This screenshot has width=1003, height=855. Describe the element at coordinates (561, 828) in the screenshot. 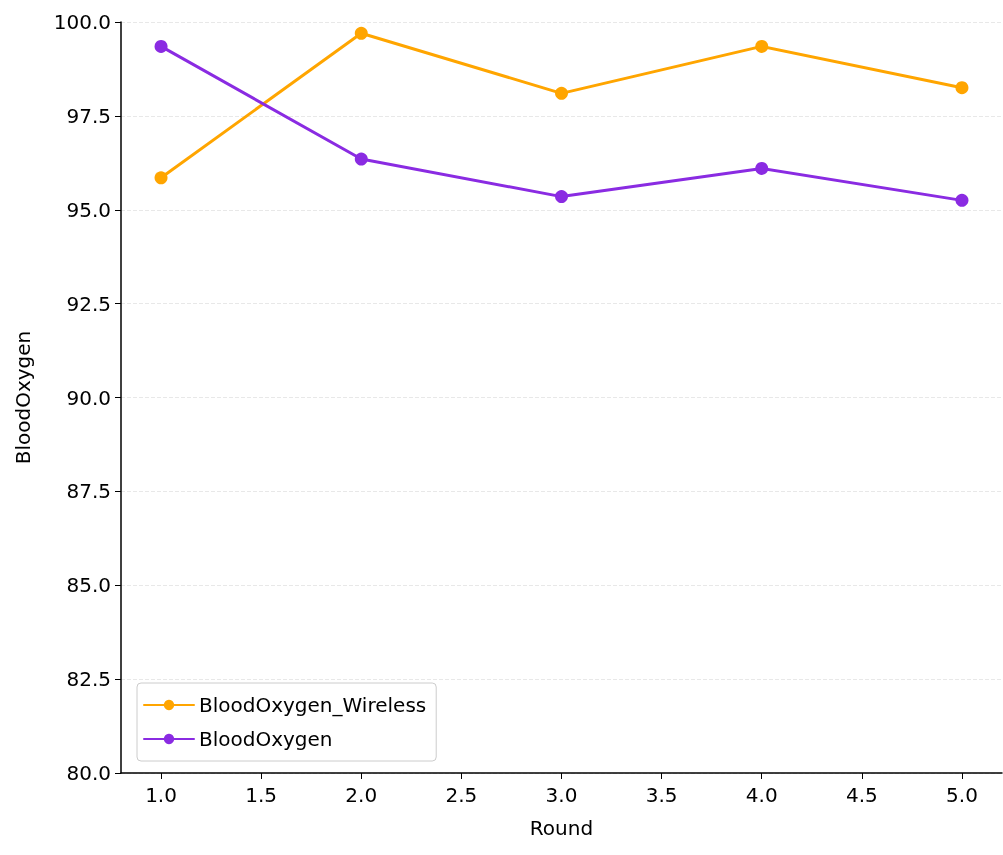

I see `x-axis-title: Round` at that location.